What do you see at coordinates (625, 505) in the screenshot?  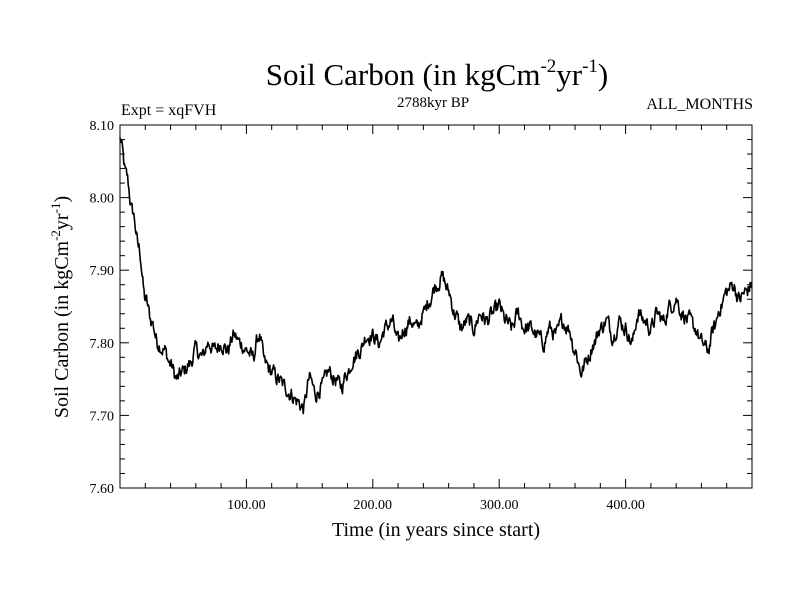 I see `x-tick-label: 400.00` at bounding box center [625, 505].